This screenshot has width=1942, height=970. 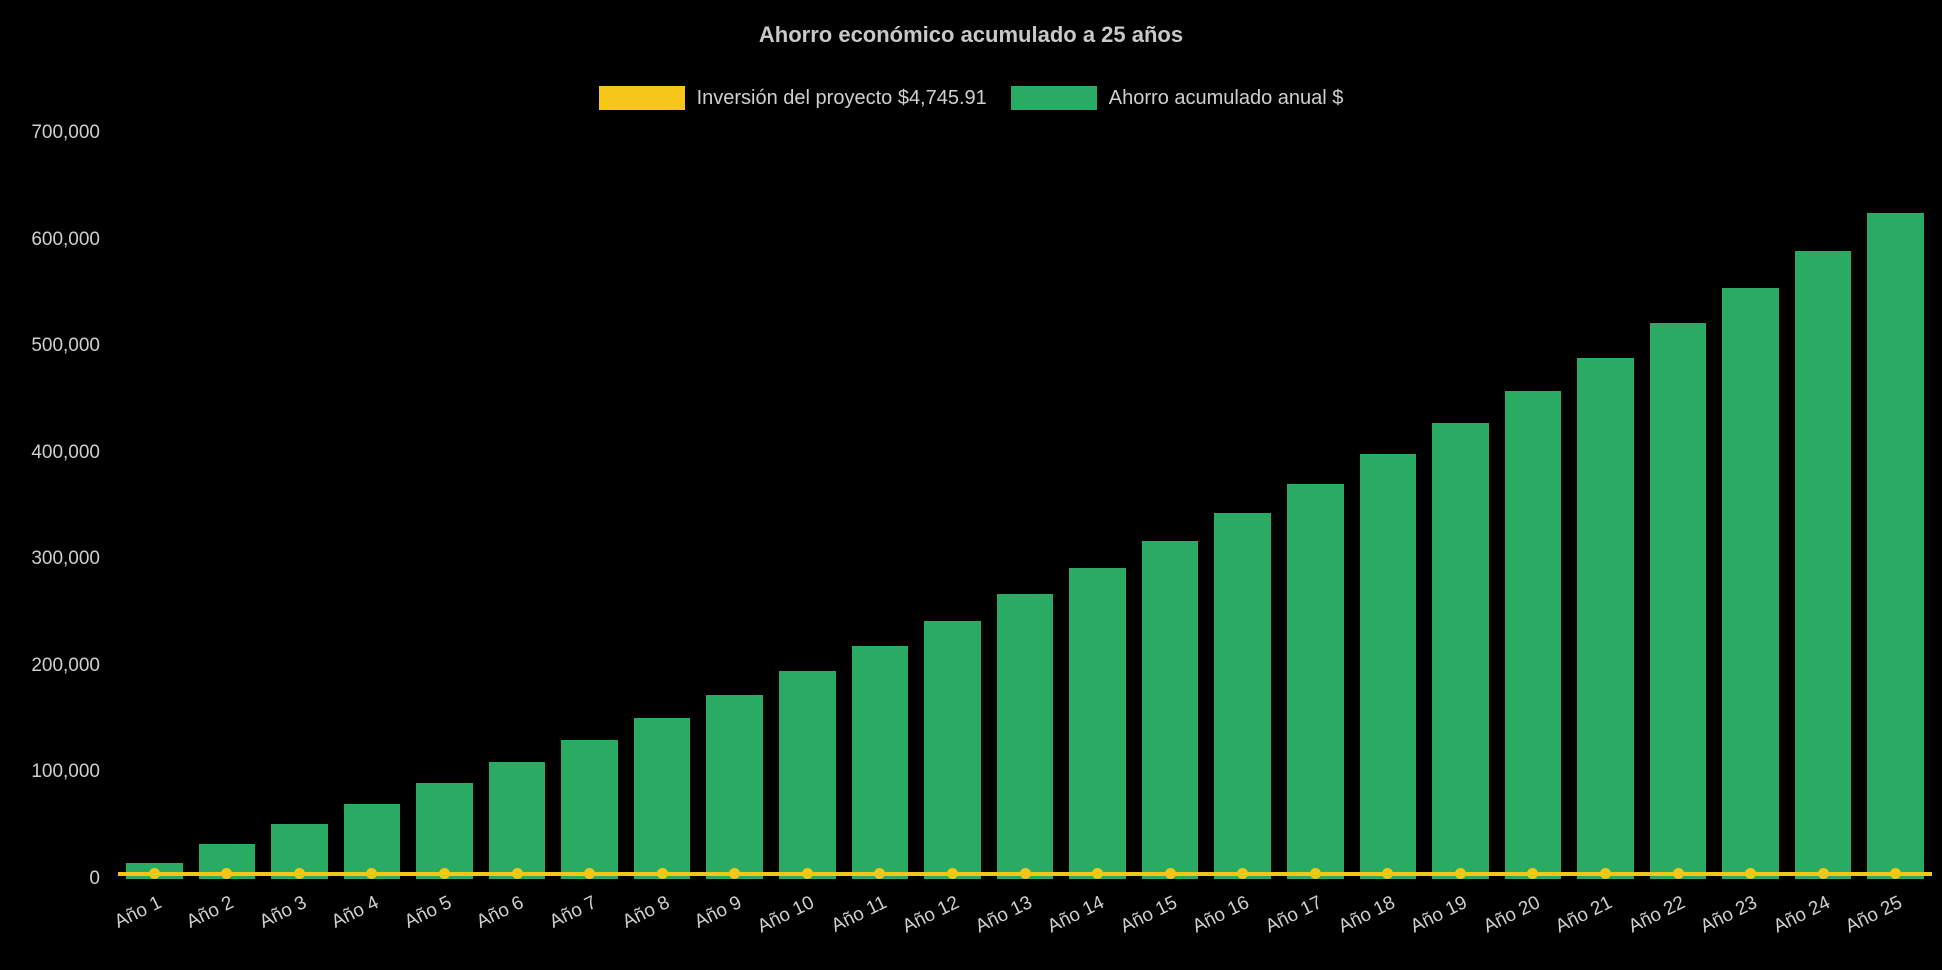 What do you see at coordinates (1657, 915) in the screenshot?
I see `x-tick-label: Año 22` at bounding box center [1657, 915].